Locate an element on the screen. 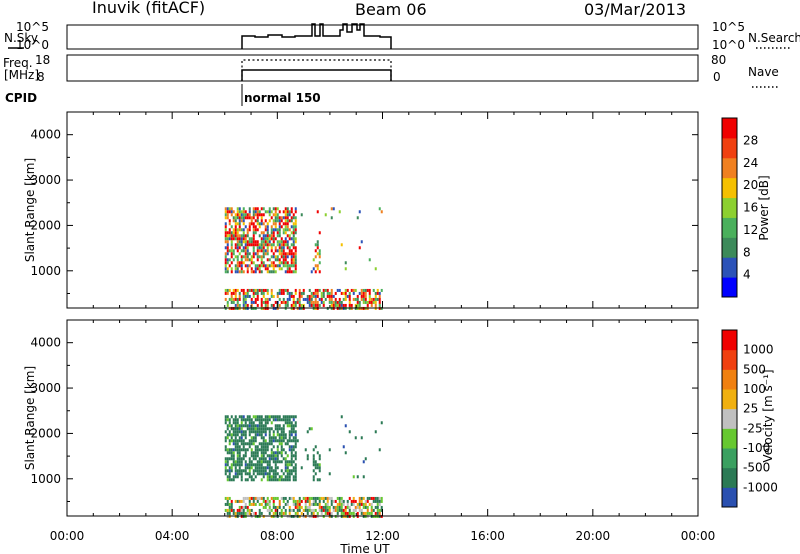 Image resolution: width=800 pixels, height=554 pixels. colorbar-tick-label: -100 is located at coordinates (756, 448).